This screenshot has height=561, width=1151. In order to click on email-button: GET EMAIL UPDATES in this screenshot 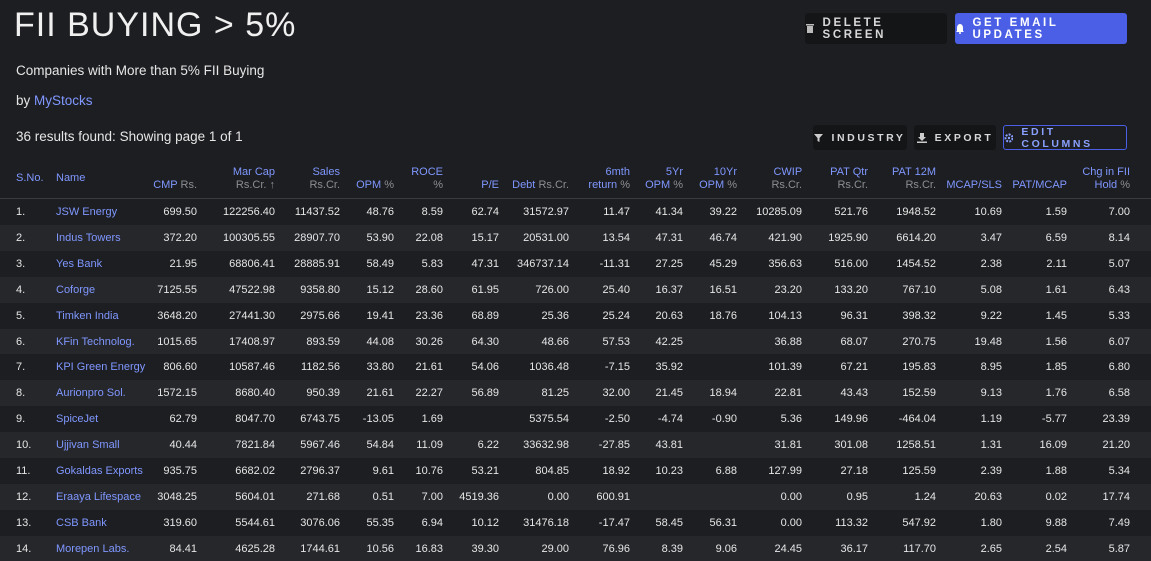, I will do `click(1041, 28)`.